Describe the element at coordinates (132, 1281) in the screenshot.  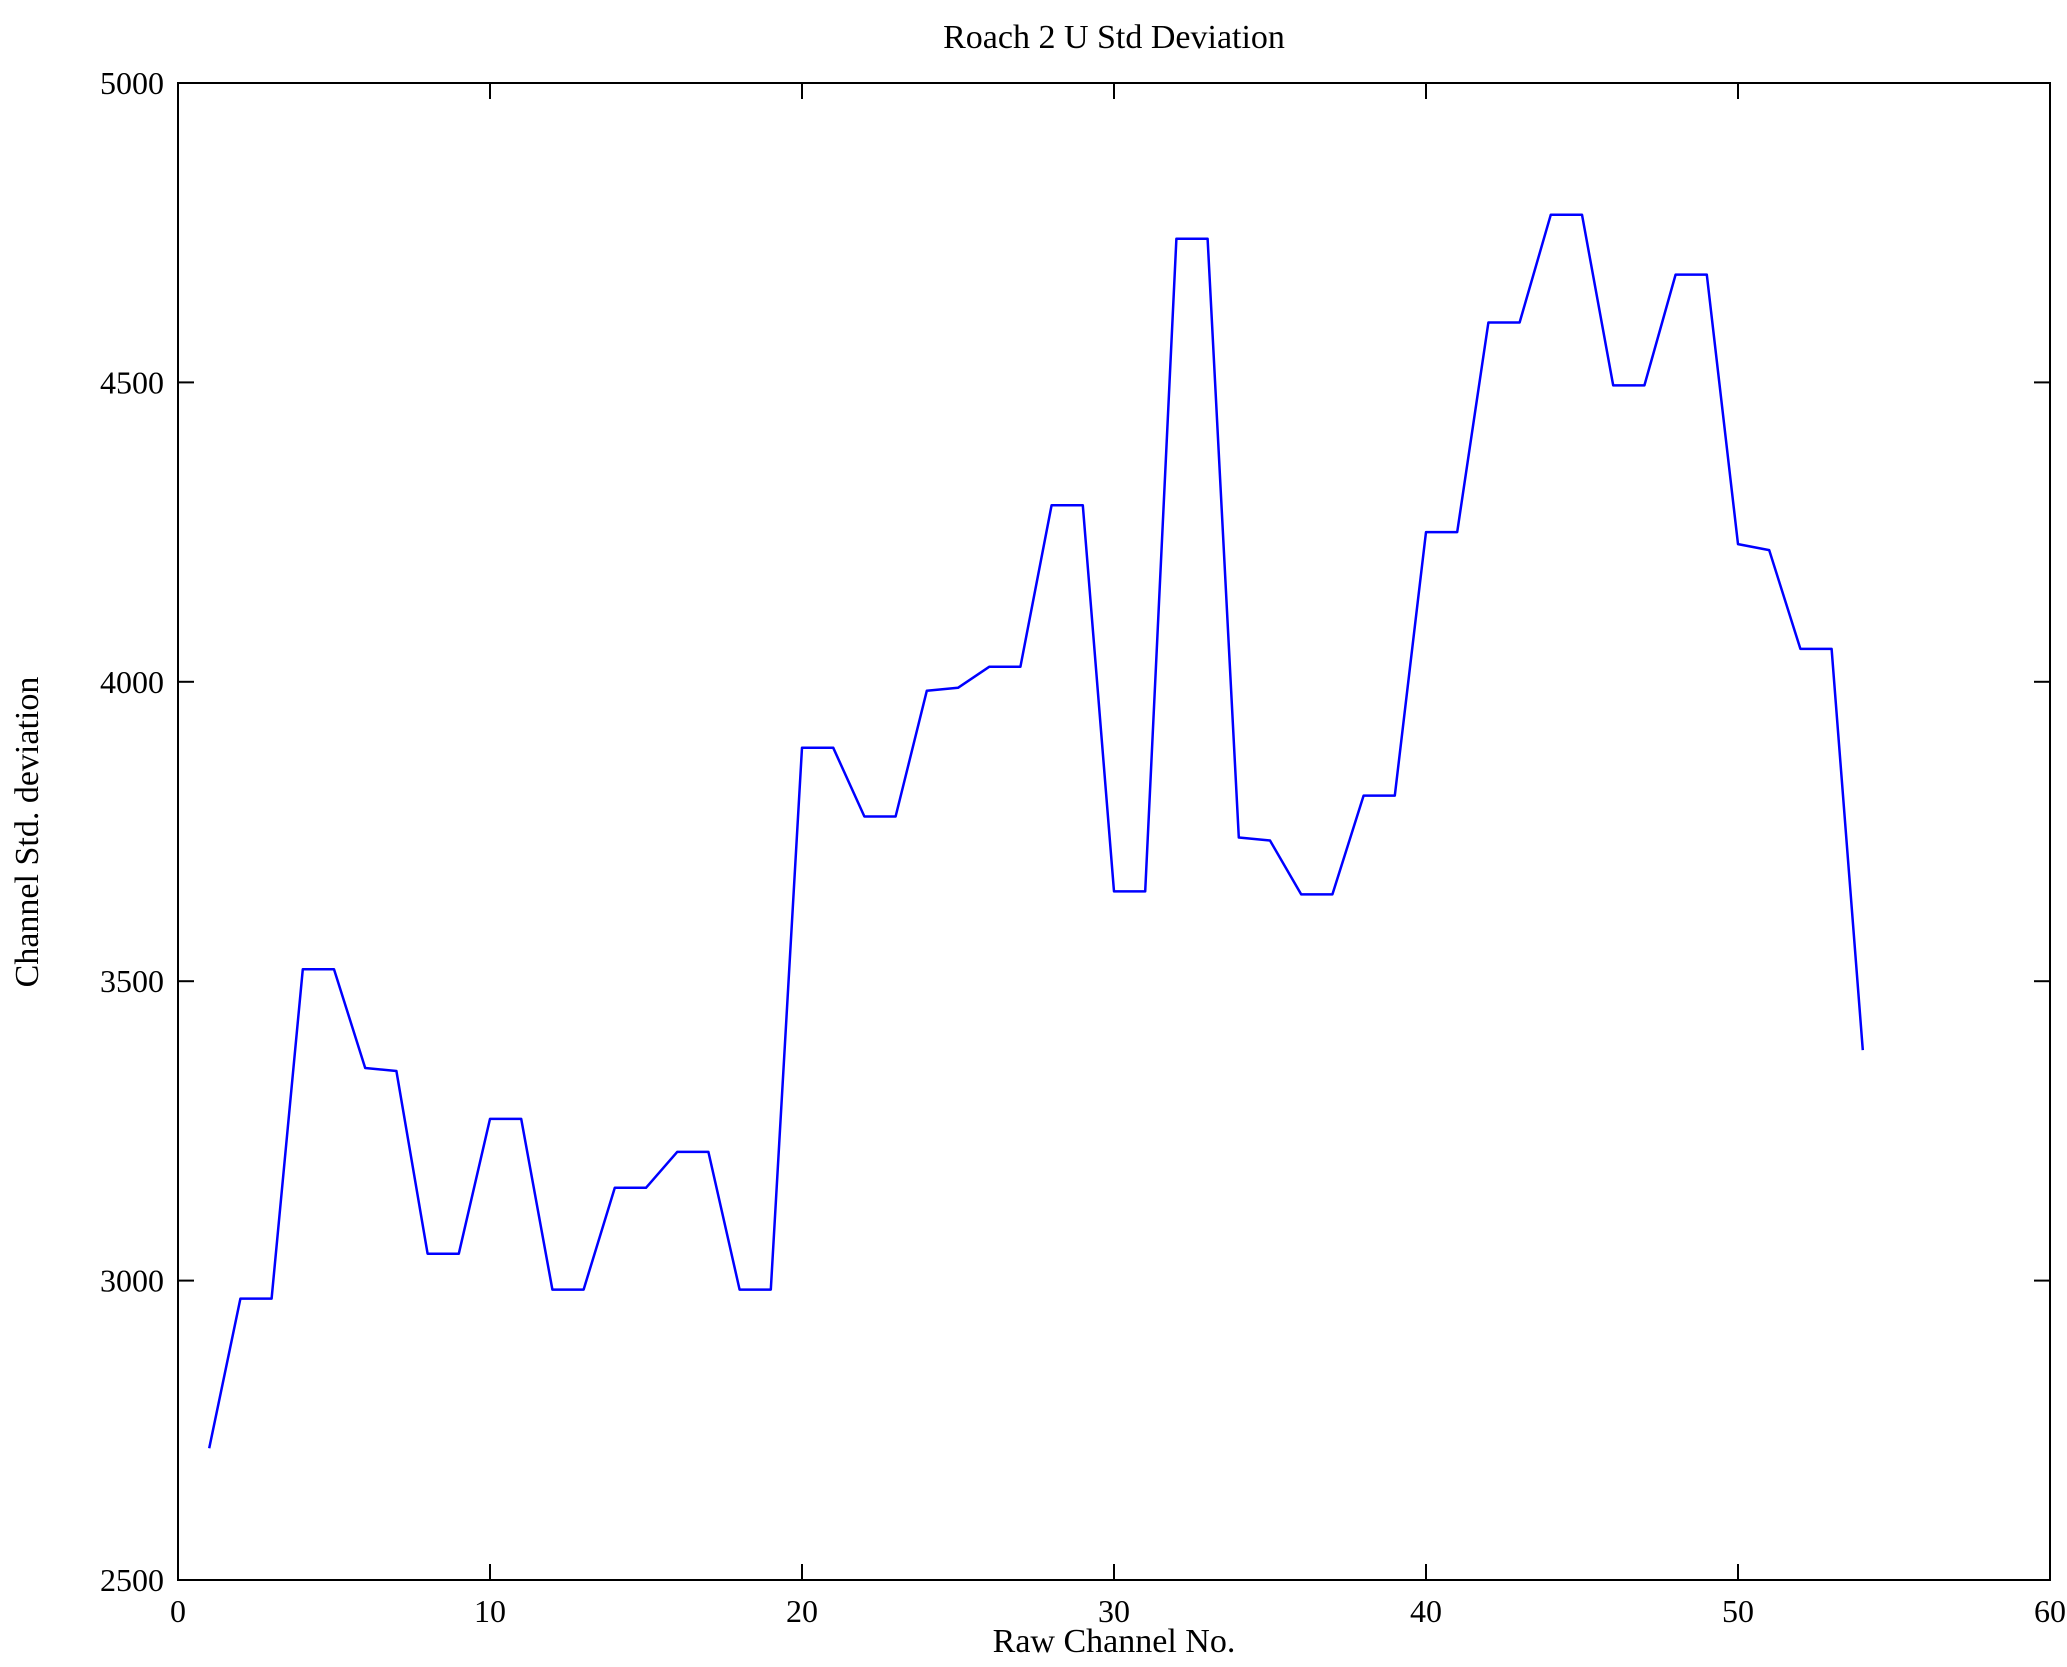
I see `y-tick-label: 3000` at that location.